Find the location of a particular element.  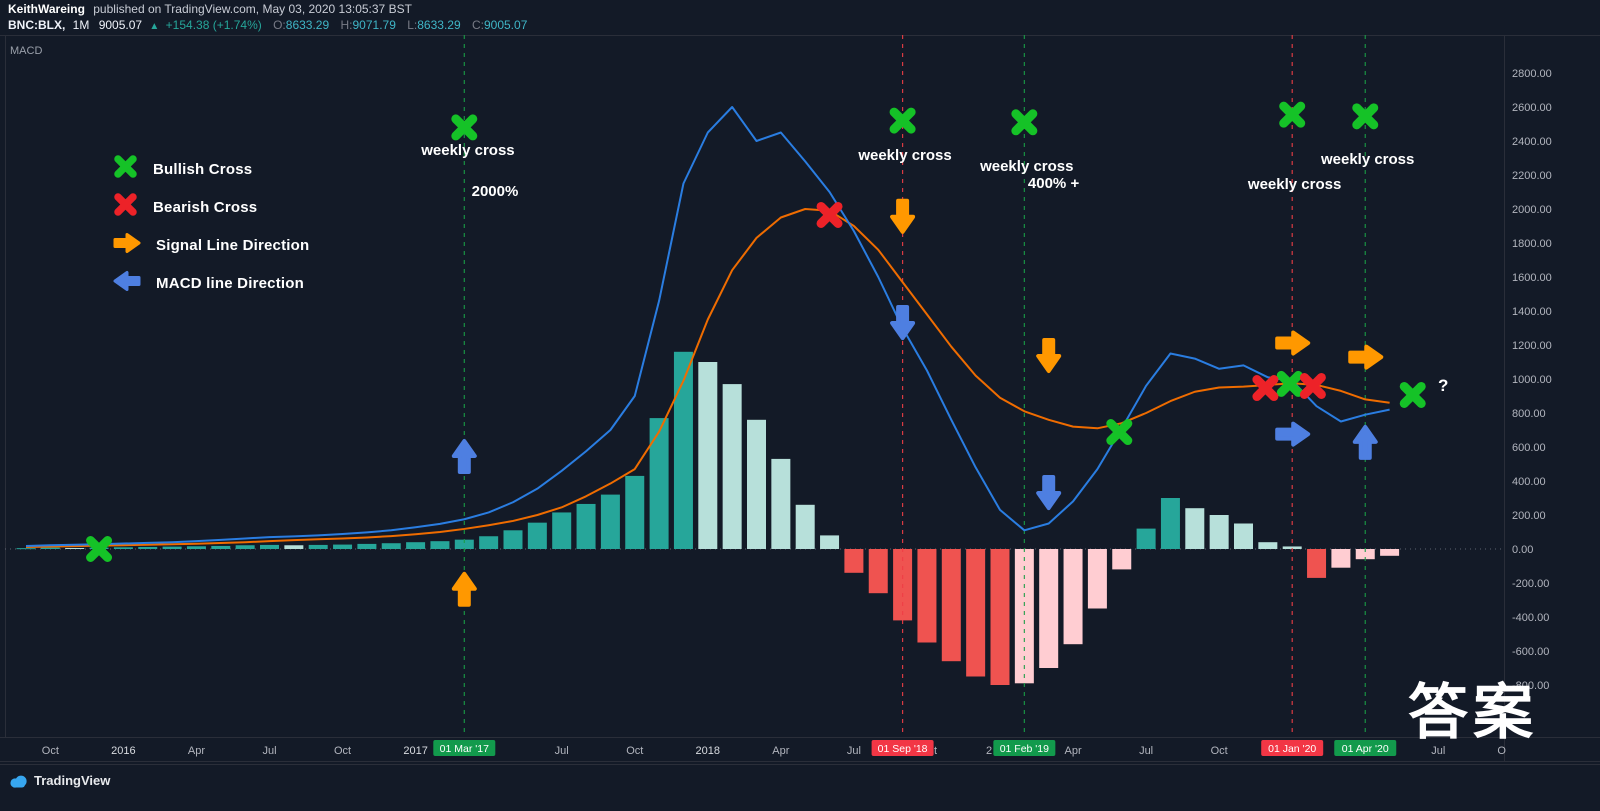

bearish-cross-icon is located at coordinates (125, 207).